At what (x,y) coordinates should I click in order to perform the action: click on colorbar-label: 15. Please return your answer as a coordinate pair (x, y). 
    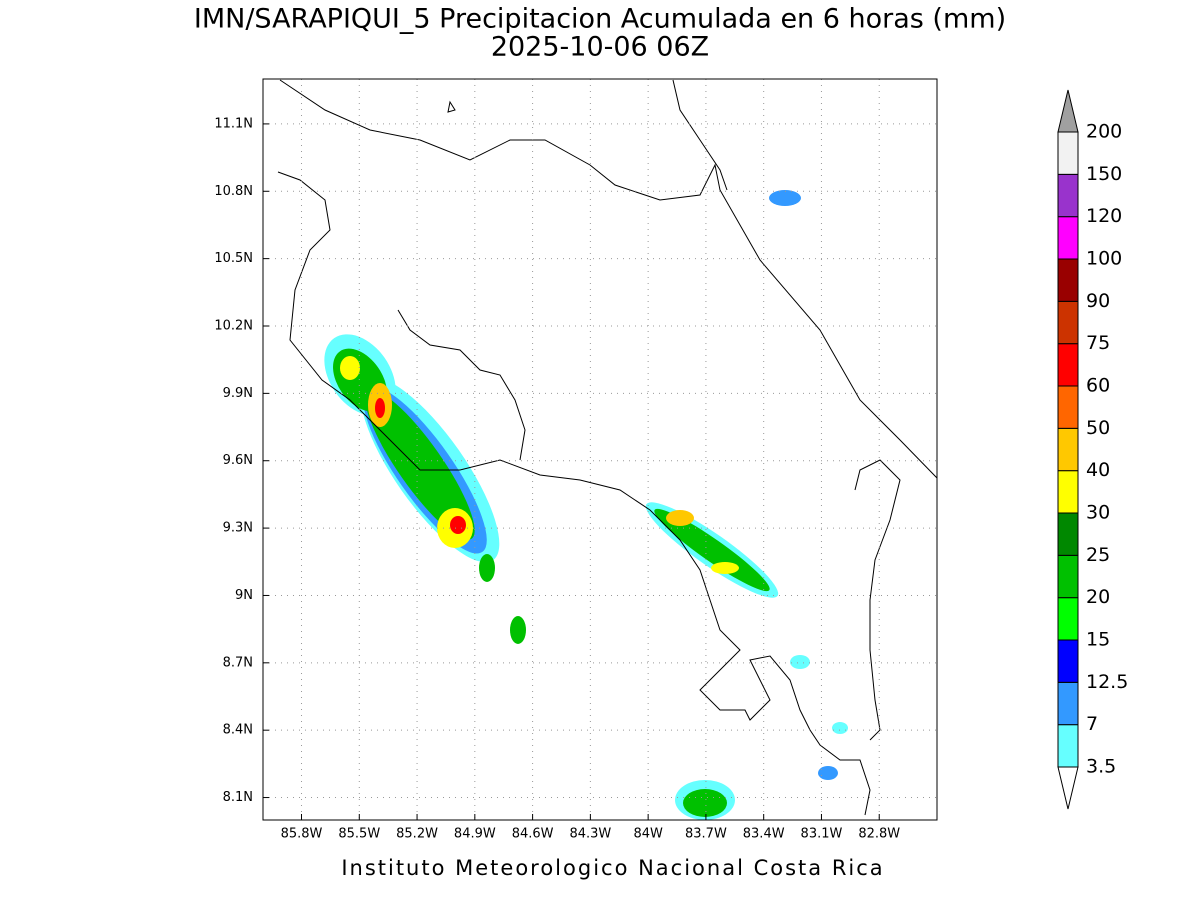
    Looking at the image, I should click on (1098, 640).